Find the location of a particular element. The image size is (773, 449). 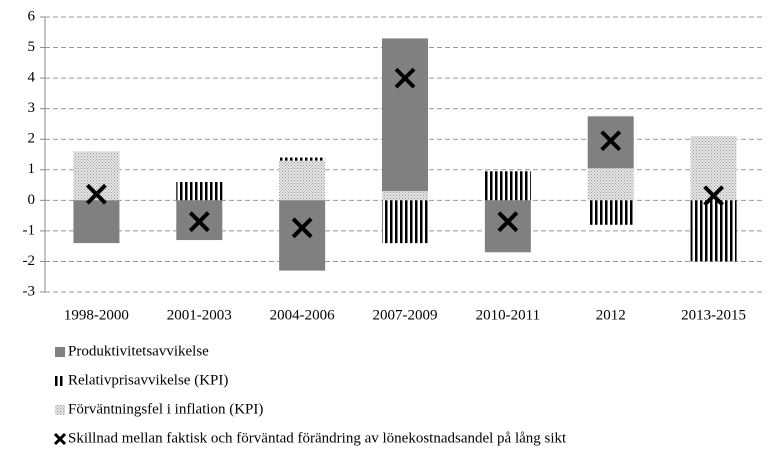

y-tick-label: -2 is located at coordinates (29, 261).